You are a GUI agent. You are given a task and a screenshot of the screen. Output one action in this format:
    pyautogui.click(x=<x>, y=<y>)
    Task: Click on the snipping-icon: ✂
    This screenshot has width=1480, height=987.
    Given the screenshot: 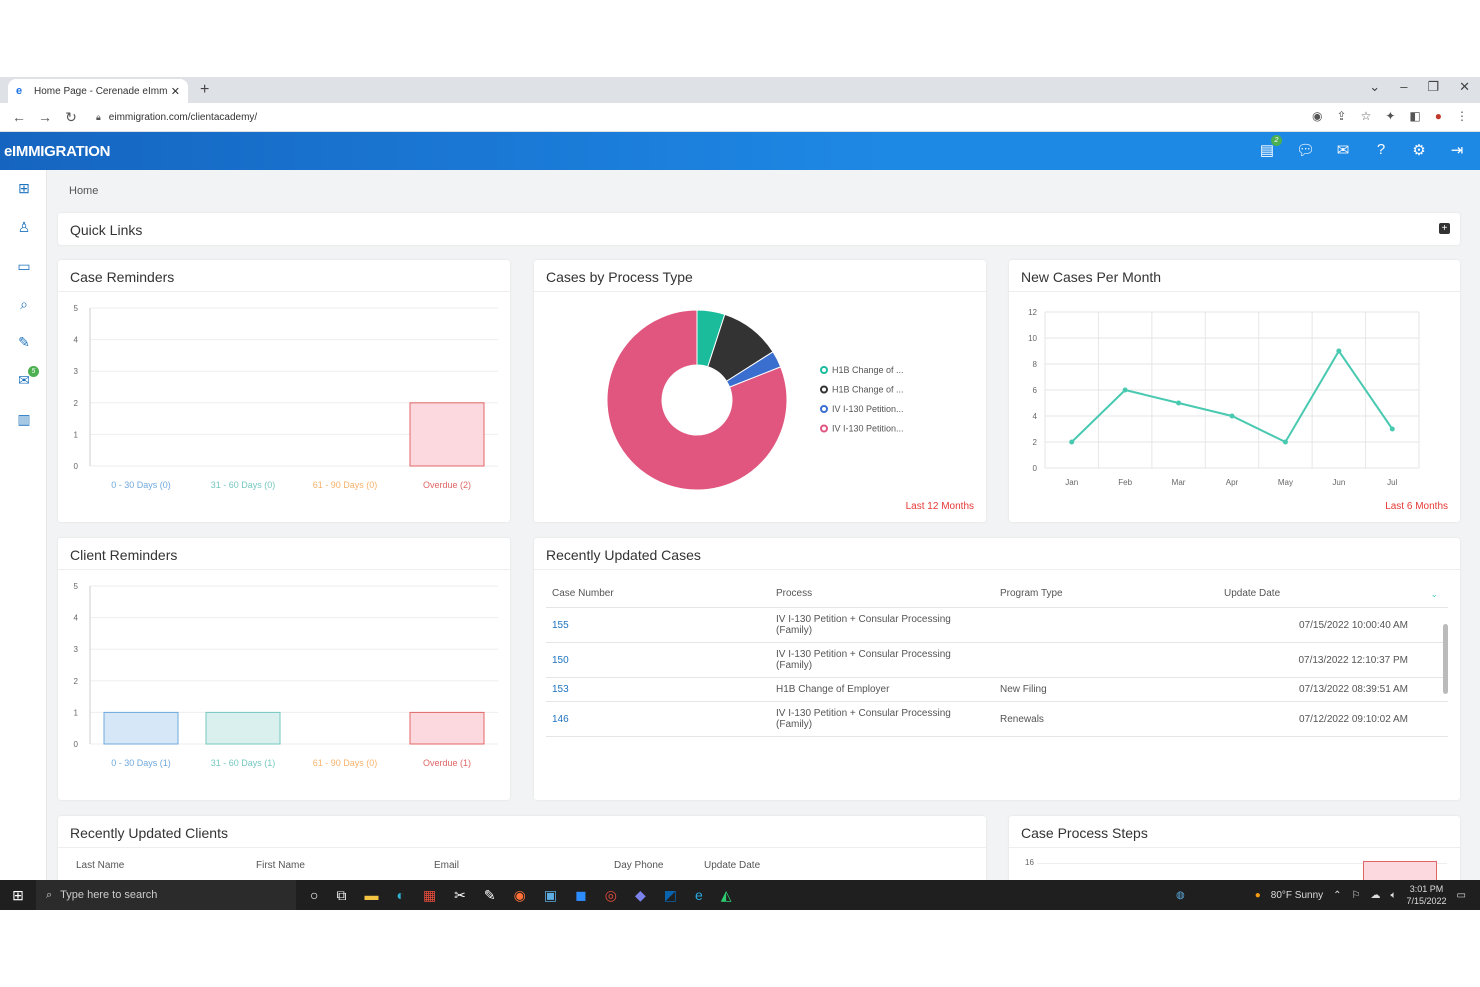 What is the action you would take?
    pyautogui.click(x=460, y=894)
    